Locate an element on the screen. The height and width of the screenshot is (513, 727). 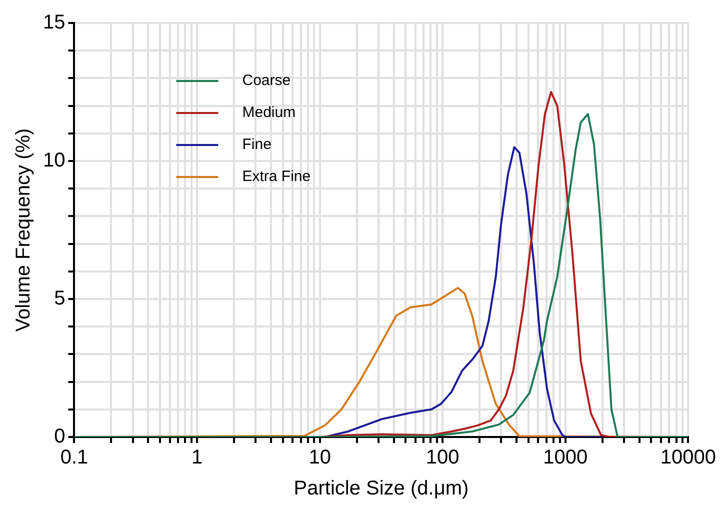
y-tick-label: 15 is located at coordinates (54, 23).